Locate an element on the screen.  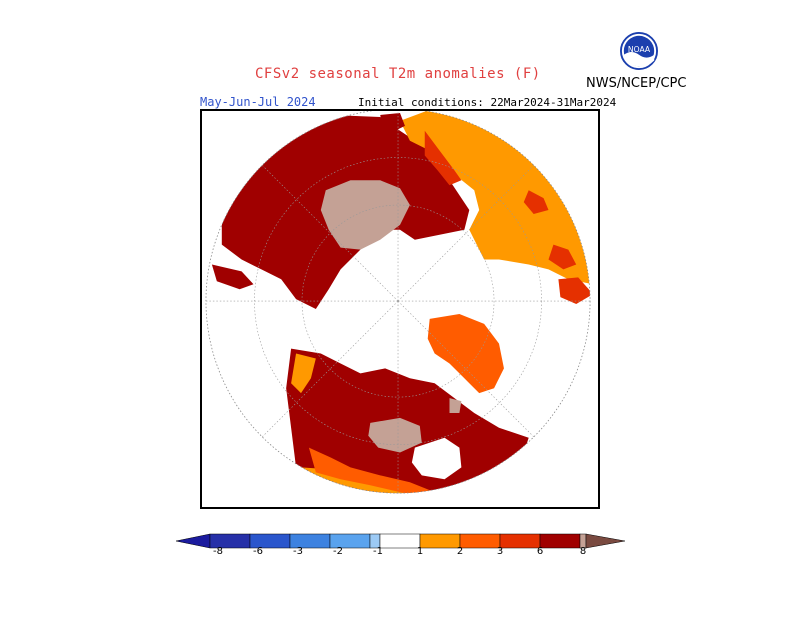
map-title: CFSv2 seasonal T2m anomalies (F) is located at coordinates (398, 74).